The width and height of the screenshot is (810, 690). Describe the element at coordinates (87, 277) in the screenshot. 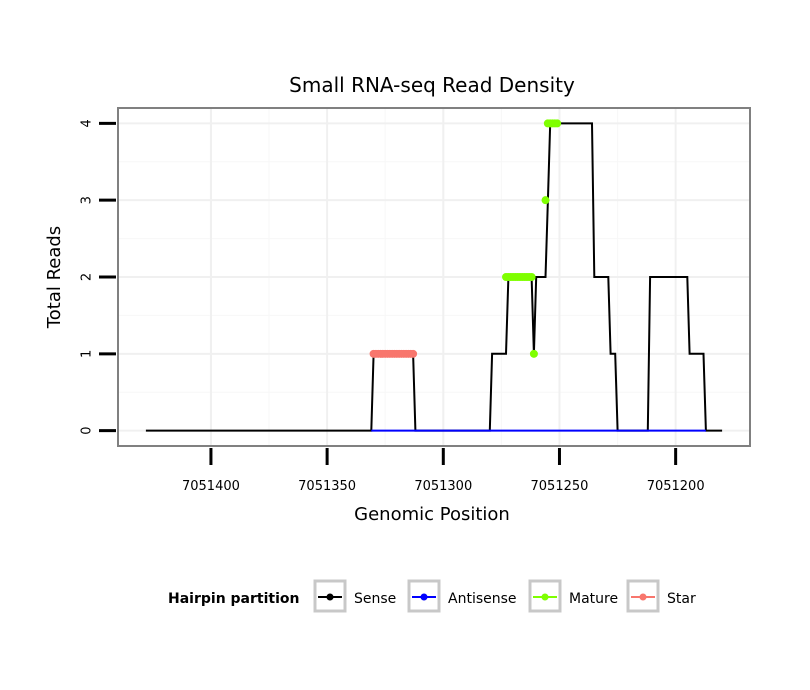

I see `y-tick-label: 2` at that location.